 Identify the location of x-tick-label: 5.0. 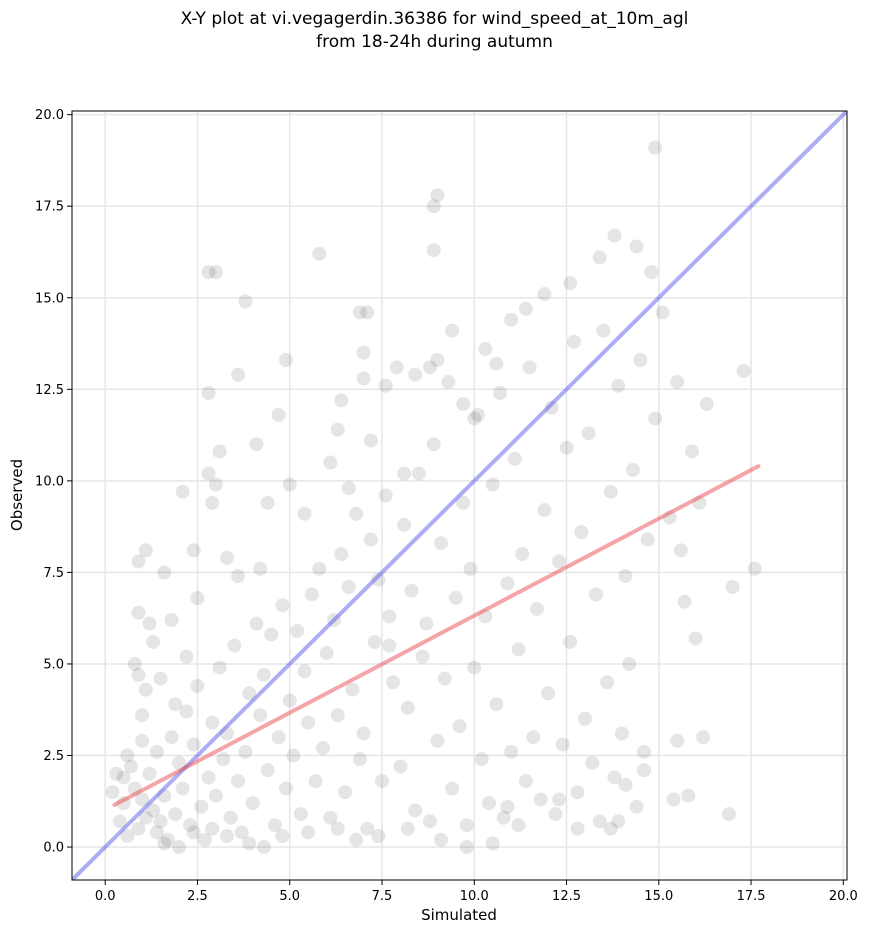
(289, 896).